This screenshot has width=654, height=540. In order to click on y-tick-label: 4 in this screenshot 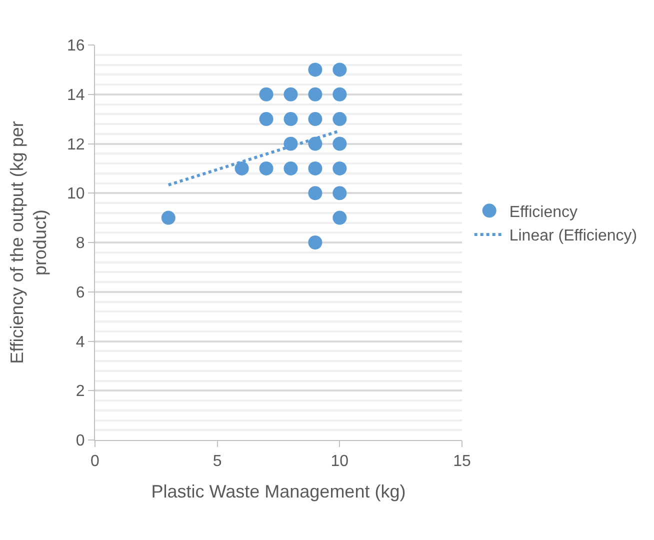, I will do `click(80, 342)`.